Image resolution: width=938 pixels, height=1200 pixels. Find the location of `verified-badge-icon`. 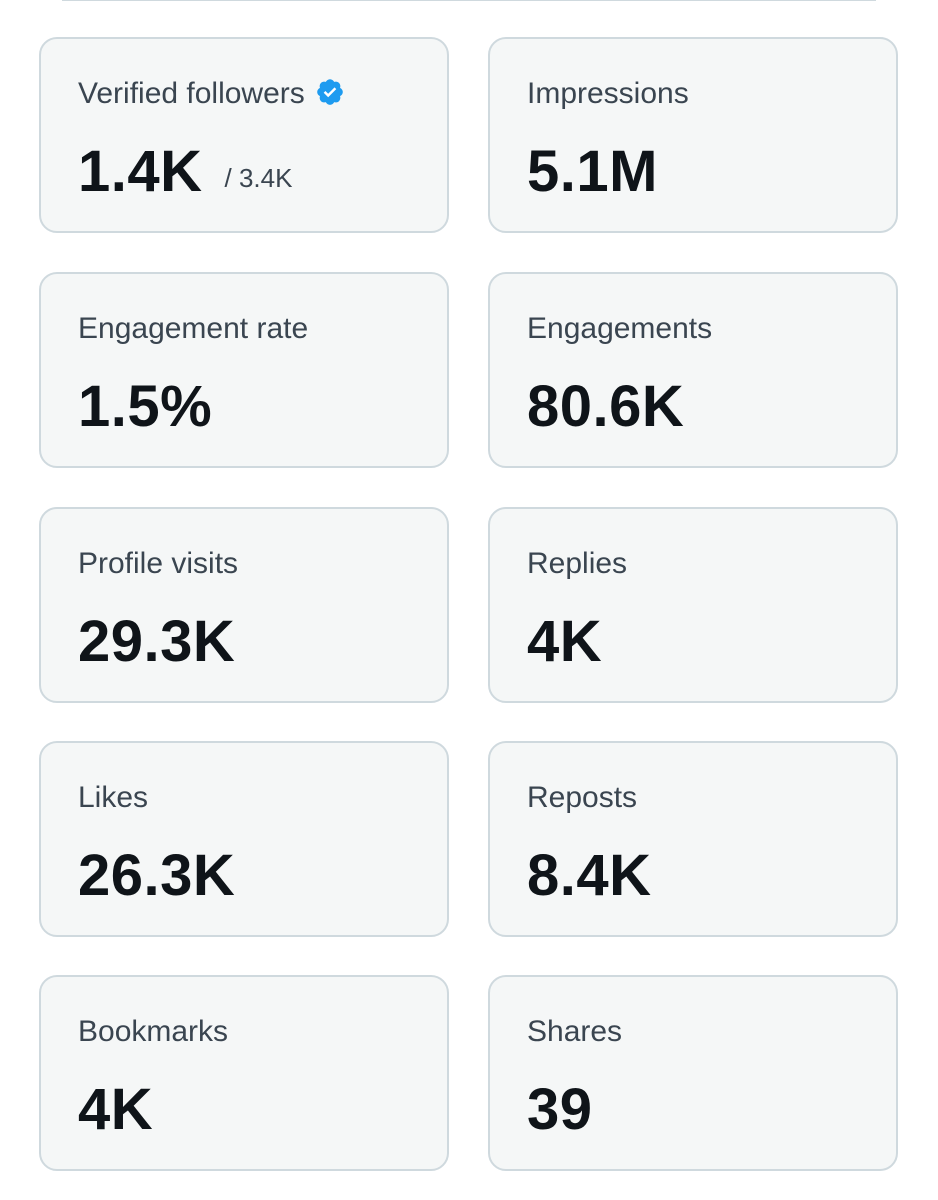

verified-badge-icon is located at coordinates (329, 92).